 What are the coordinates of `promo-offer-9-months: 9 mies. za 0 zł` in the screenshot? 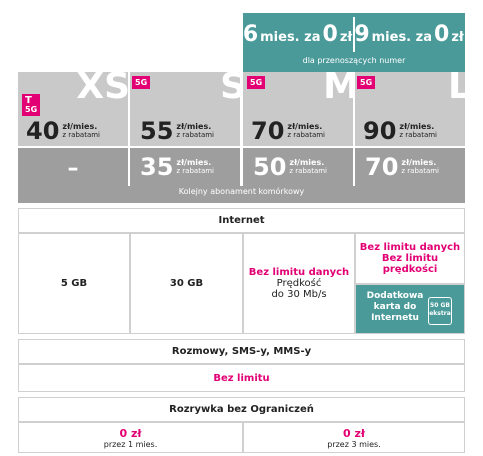 It's located at (409, 37).